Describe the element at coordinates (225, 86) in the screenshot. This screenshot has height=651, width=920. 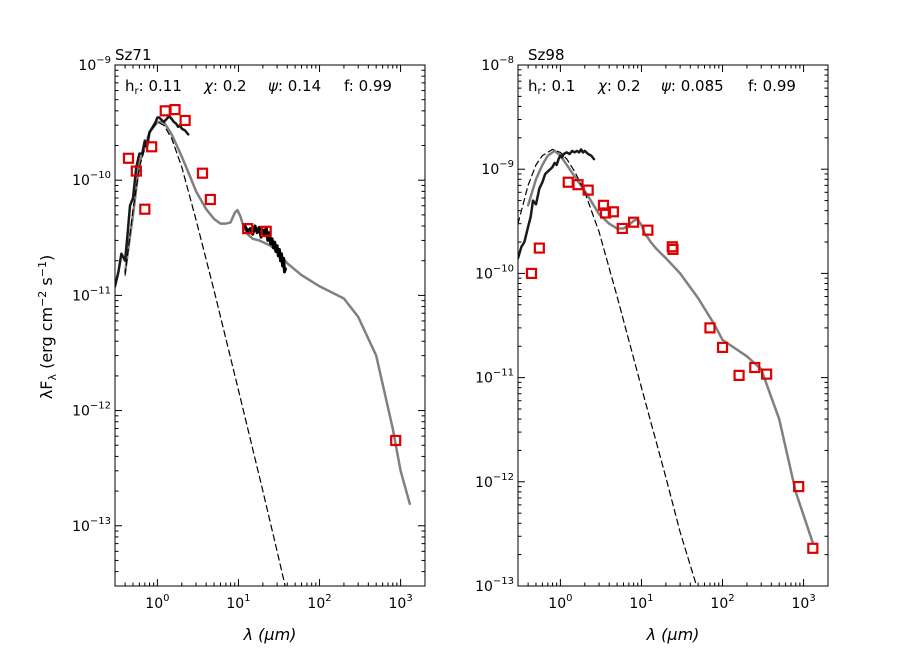
I see `param-chi-sz71: χ: 0.2` at that location.